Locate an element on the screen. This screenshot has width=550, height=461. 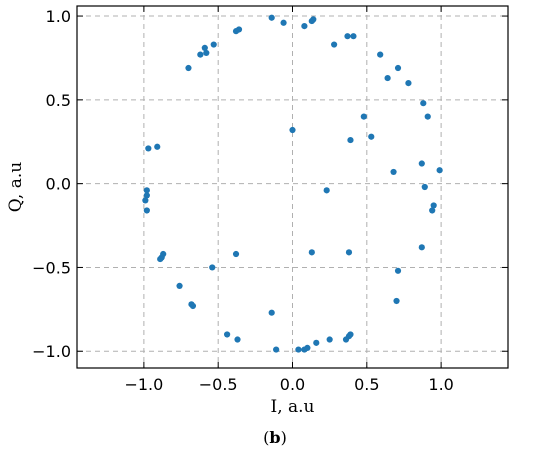
y-tick-label: −1.0 is located at coordinates (51, 351).